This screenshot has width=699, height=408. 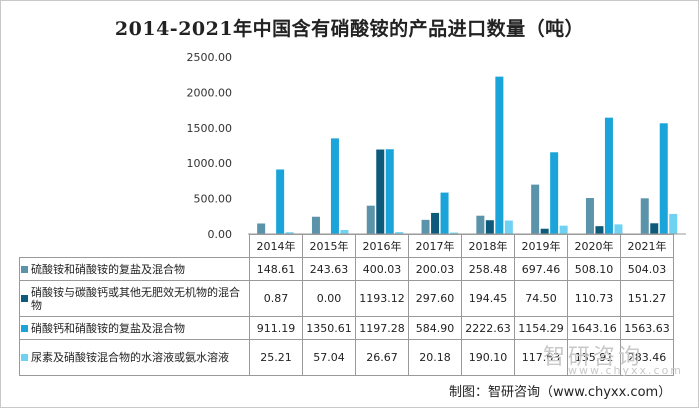 What do you see at coordinates (594, 246) in the screenshot?
I see `category-label: 2020年` at bounding box center [594, 246].